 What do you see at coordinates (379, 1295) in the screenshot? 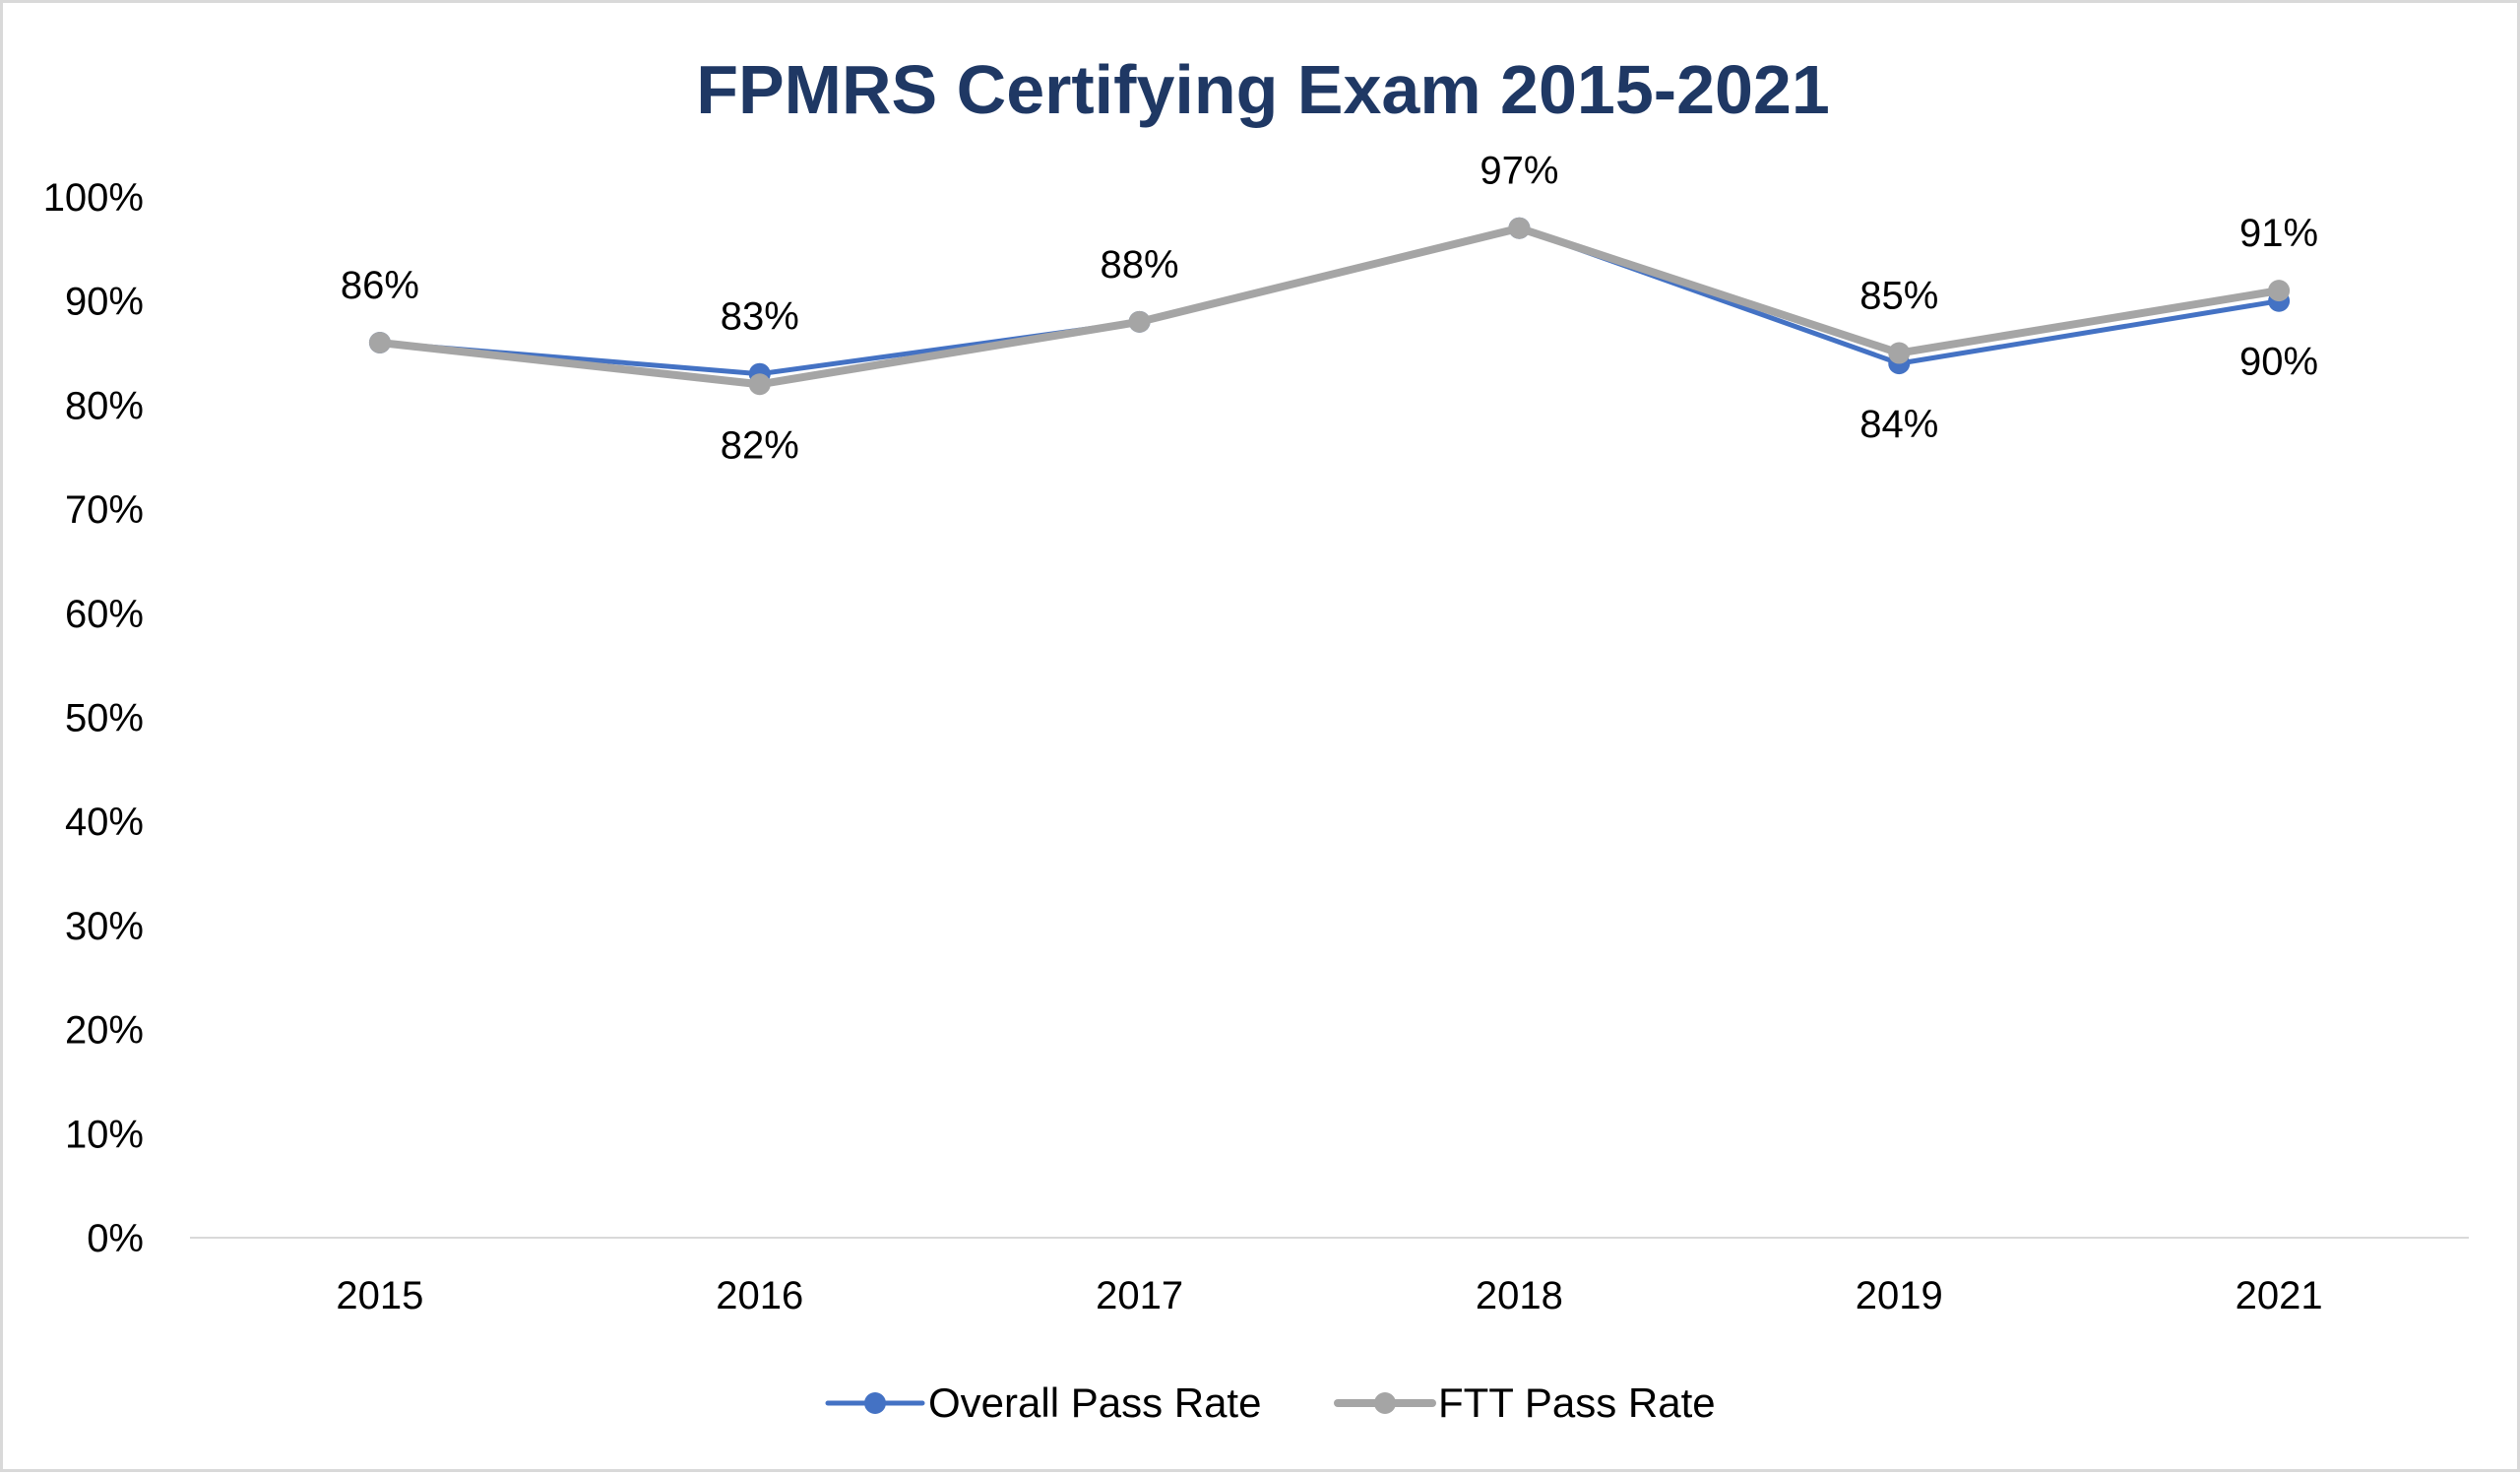
I see `x-tick-label: 2015` at bounding box center [379, 1295].